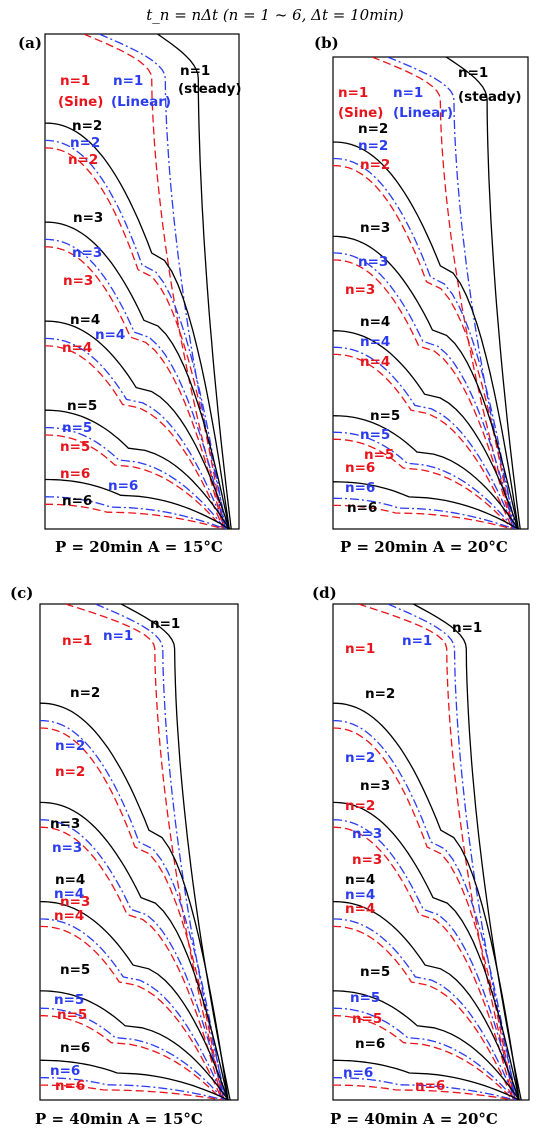 The height and width of the screenshot is (1139, 550). What do you see at coordinates (490, 97) in the screenshot?
I see `curve-label-steady: (steady)` at bounding box center [490, 97].